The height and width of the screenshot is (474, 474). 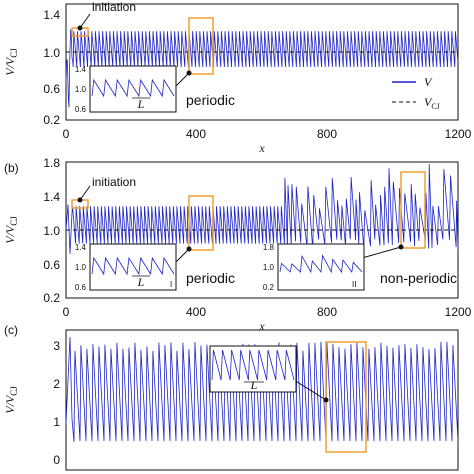 I want to click on panel-c-inset-L: L, so click(x=254, y=385).